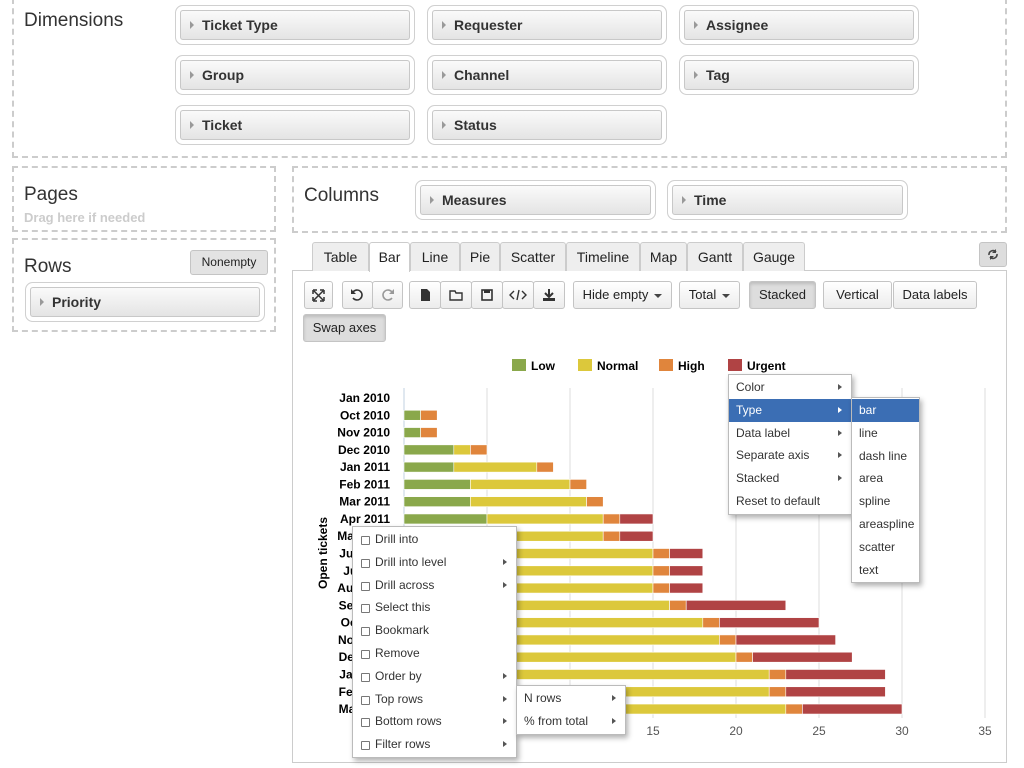 Image resolution: width=1024 pixels, height=768 pixels. What do you see at coordinates (295, 125) in the screenshot?
I see `dimension-item: Ticket` at bounding box center [295, 125].